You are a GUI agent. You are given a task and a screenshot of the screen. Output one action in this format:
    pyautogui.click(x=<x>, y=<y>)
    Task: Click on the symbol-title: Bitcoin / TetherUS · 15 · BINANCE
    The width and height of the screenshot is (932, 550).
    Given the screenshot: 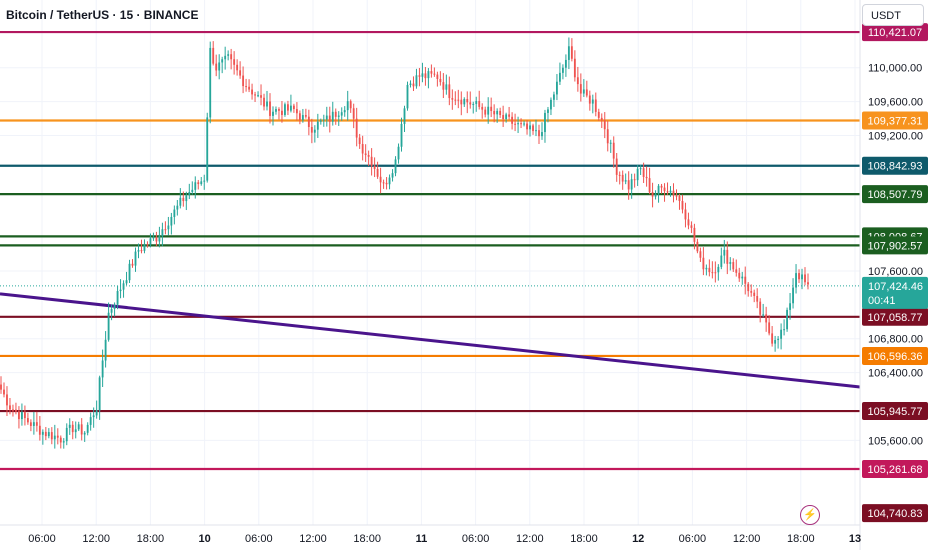 What is the action you would take?
    pyautogui.click(x=102, y=15)
    